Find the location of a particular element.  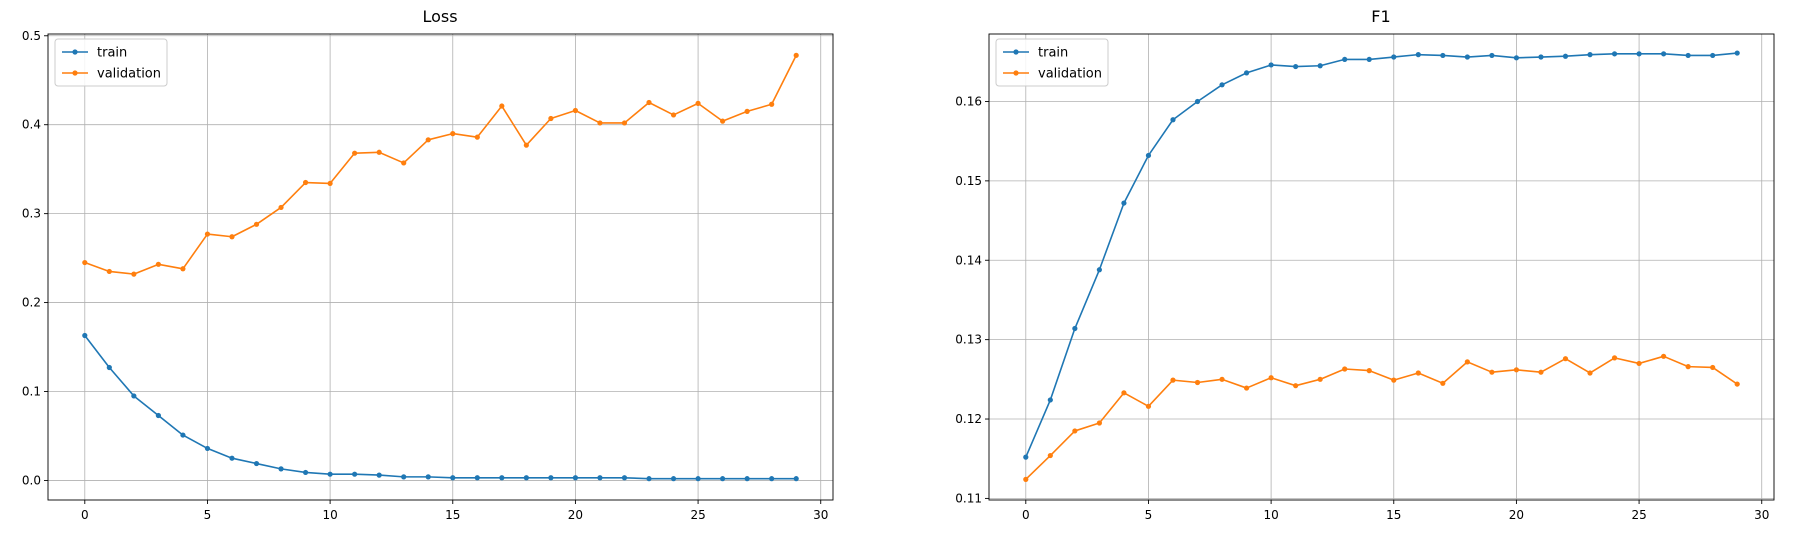

y-tick-label: 0.15 is located at coordinates (968, 181).